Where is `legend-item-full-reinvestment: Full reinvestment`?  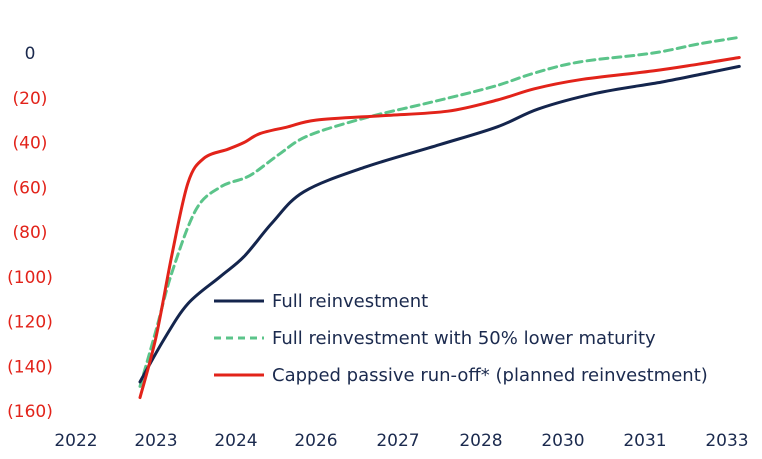 legend-item-full-reinvestment: Full reinvestment is located at coordinates (321, 301).